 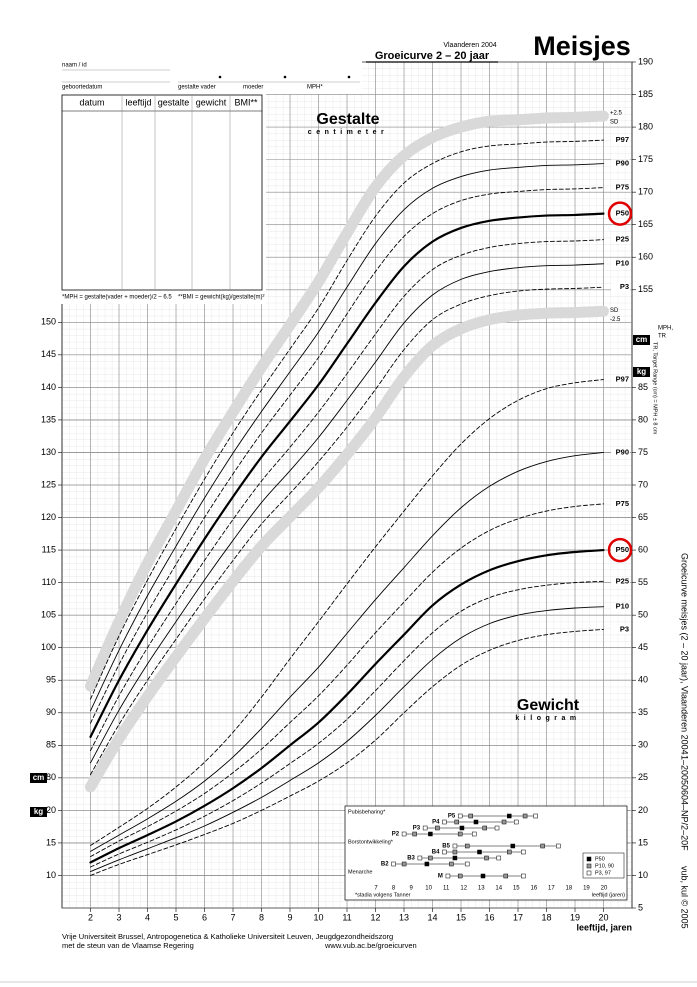 What do you see at coordinates (643, 517) in the screenshot?
I see `y2-tick-label: 65` at bounding box center [643, 517].